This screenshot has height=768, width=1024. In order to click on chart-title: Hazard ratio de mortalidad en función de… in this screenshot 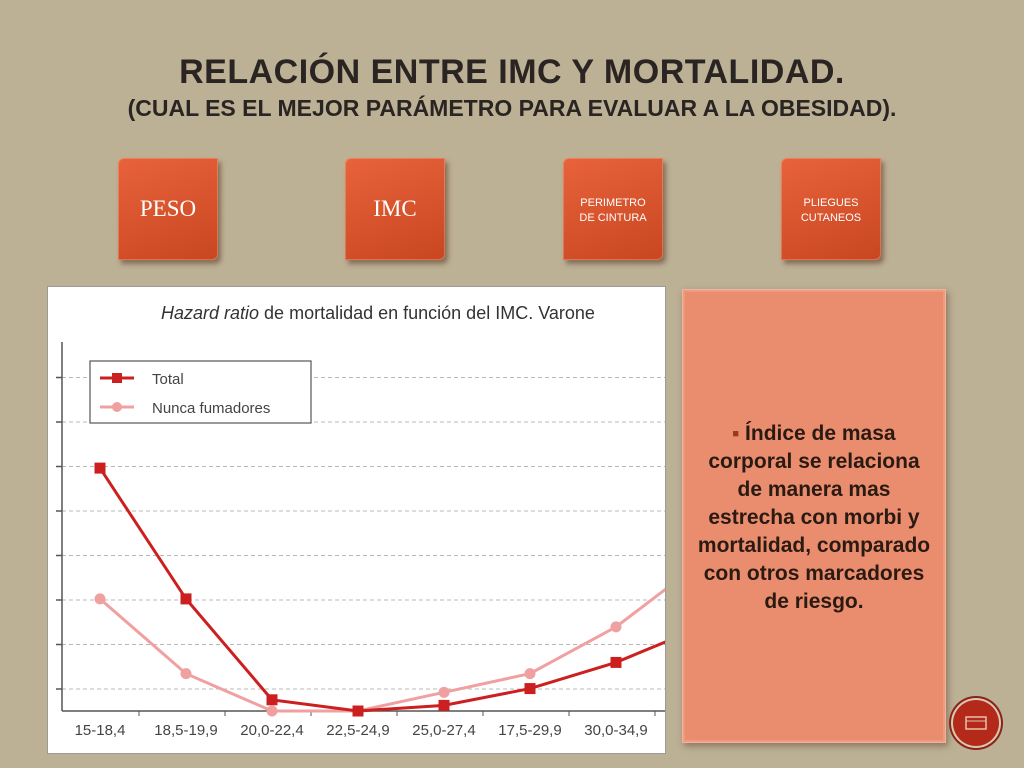, I will do `click(378, 313)`.